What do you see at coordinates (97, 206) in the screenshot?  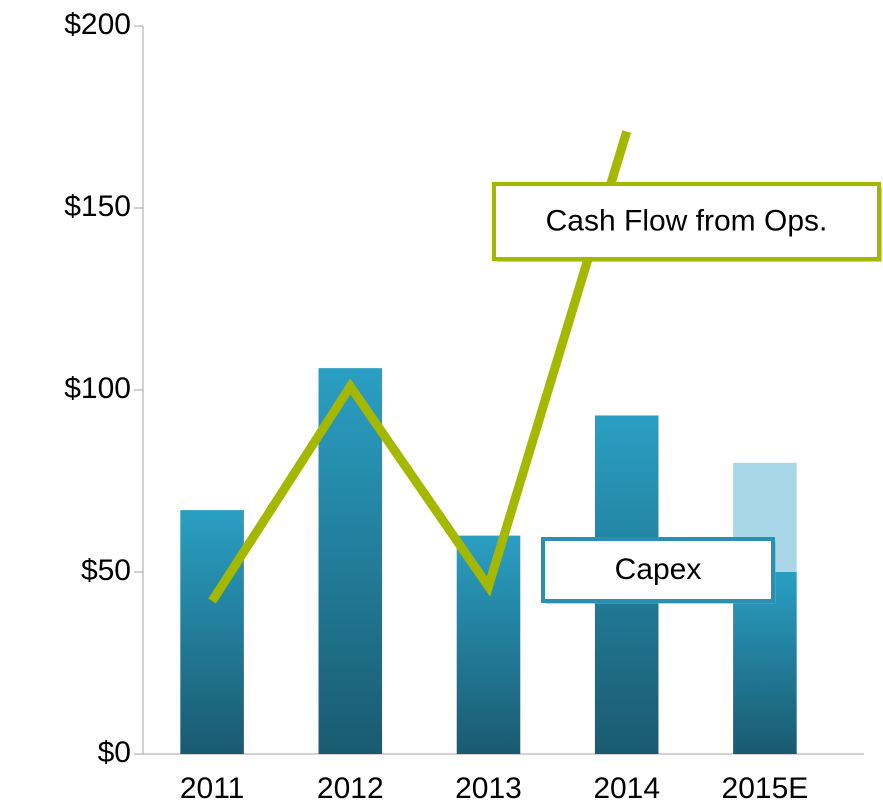 I see `y-tick-label: $150` at bounding box center [97, 206].